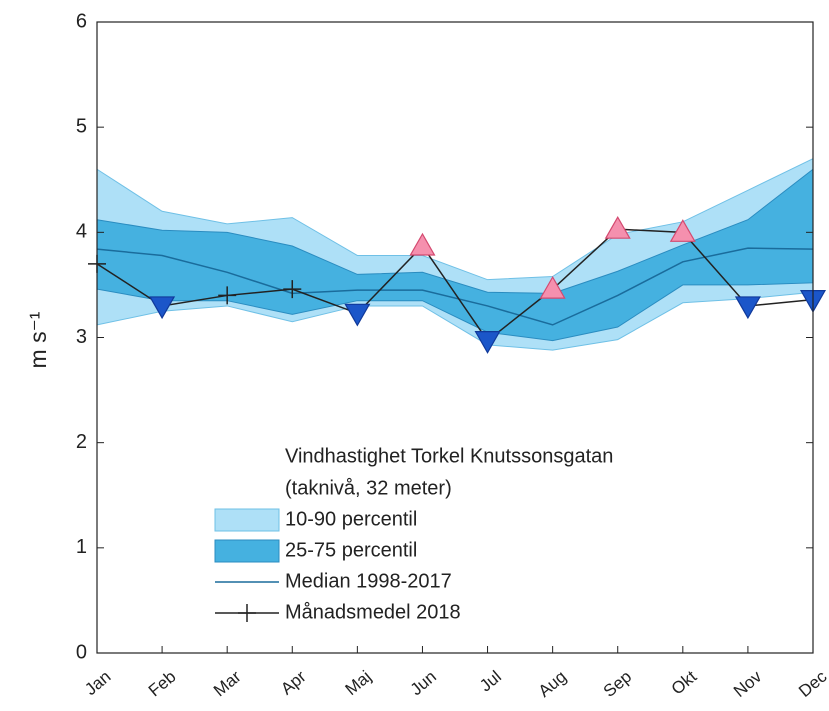 The height and width of the screenshot is (711, 829). Describe the element at coordinates (368, 581) in the screenshot. I see `legend-label: Median 1998-2017` at that location.